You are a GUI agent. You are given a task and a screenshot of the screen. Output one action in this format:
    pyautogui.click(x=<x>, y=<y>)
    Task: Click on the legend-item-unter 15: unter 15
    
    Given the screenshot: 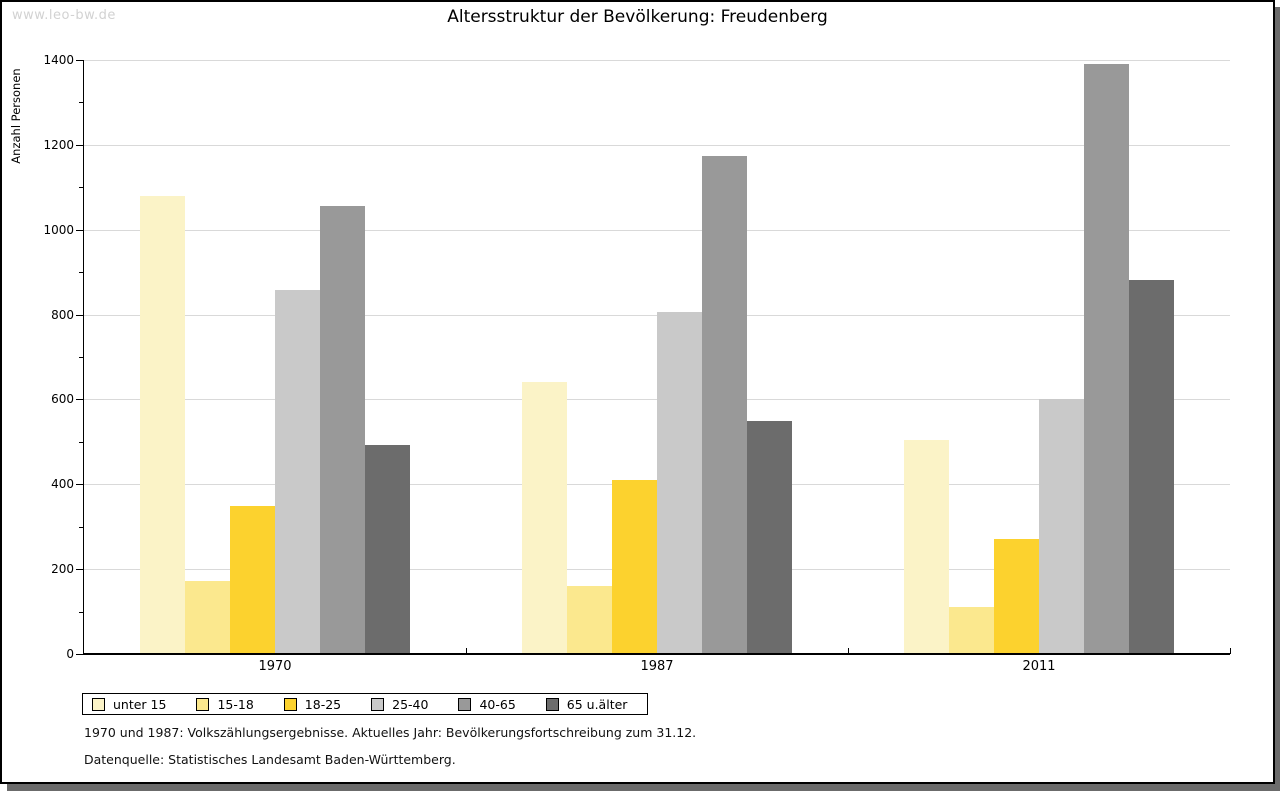 What is the action you would take?
    pyautogui.click(x=144, y=704)
    